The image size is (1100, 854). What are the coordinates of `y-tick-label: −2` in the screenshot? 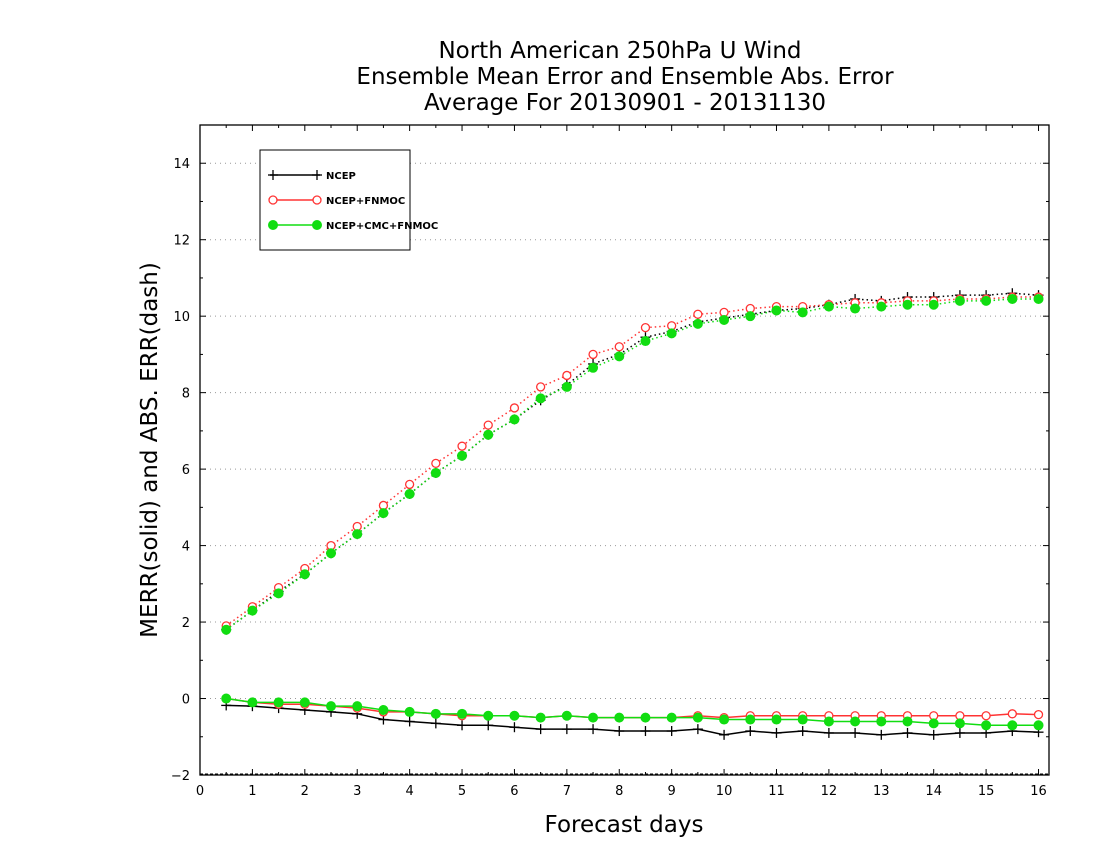 It's located at (180, 776).